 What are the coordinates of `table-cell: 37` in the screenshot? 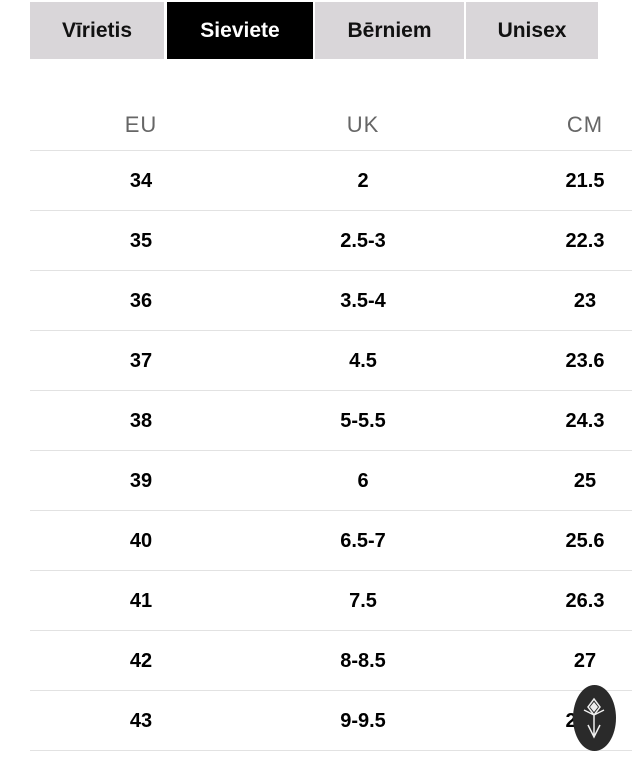 It's located at (141, 361).